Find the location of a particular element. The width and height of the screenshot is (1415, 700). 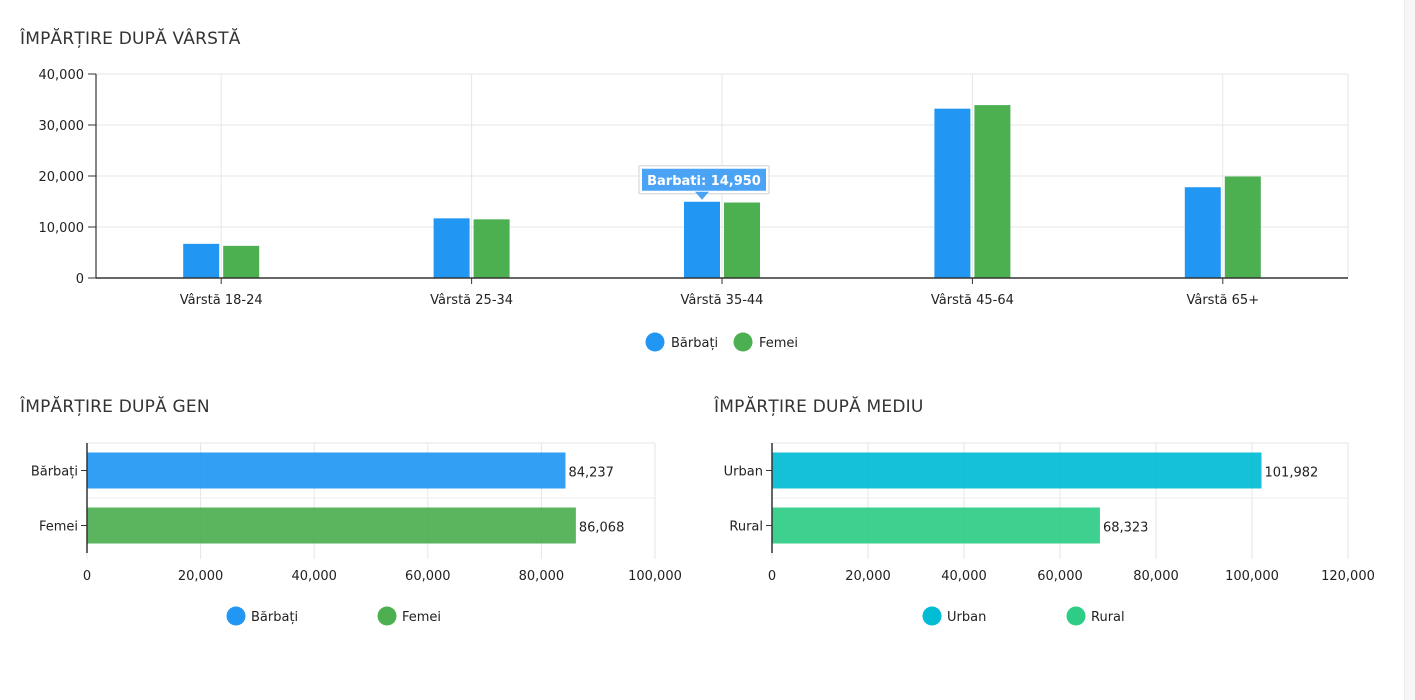

environment-x-tick-label: 60,000 is located at coordinates (1060, 576).